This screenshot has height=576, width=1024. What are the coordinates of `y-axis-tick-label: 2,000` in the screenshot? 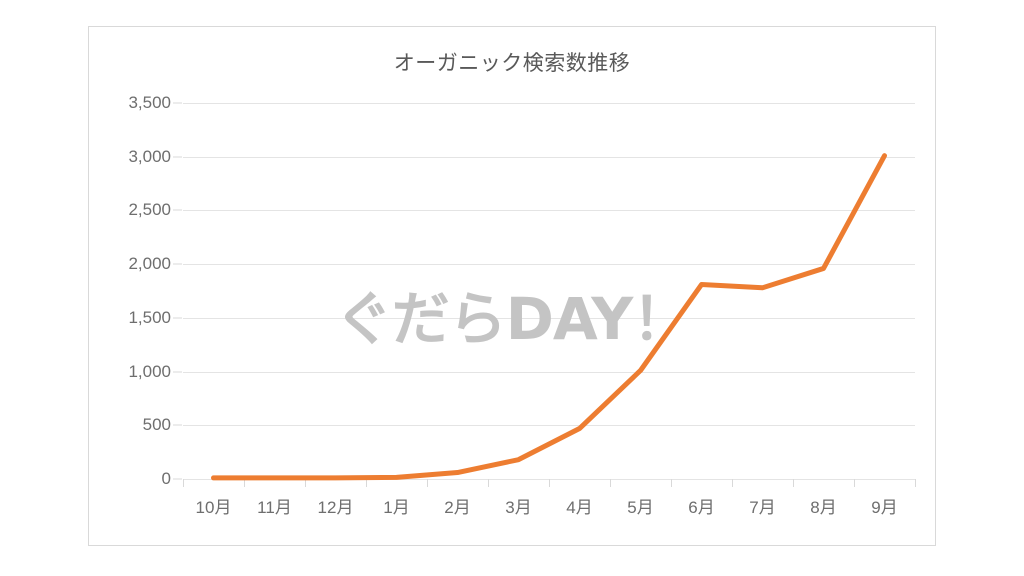 It's located at (149, 264).